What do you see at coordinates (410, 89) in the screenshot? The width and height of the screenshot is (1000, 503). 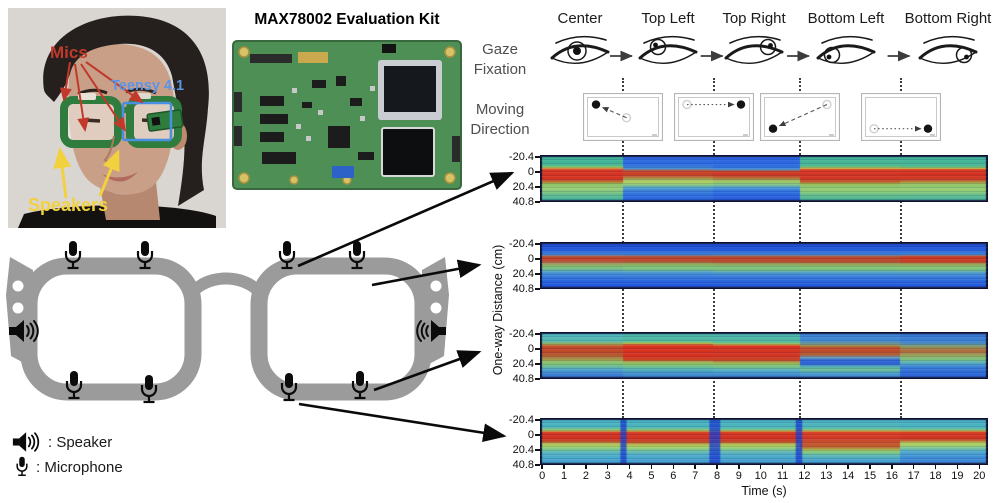 I see `lcd-screen-large` at bounding box center [410, 89].